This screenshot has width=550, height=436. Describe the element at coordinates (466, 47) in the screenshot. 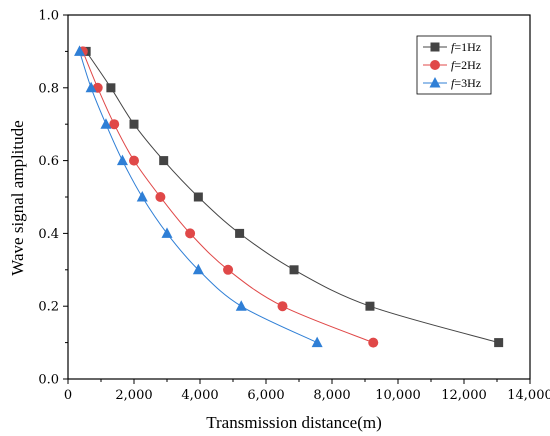

I see `legend-label: f=1Hz` at that location.